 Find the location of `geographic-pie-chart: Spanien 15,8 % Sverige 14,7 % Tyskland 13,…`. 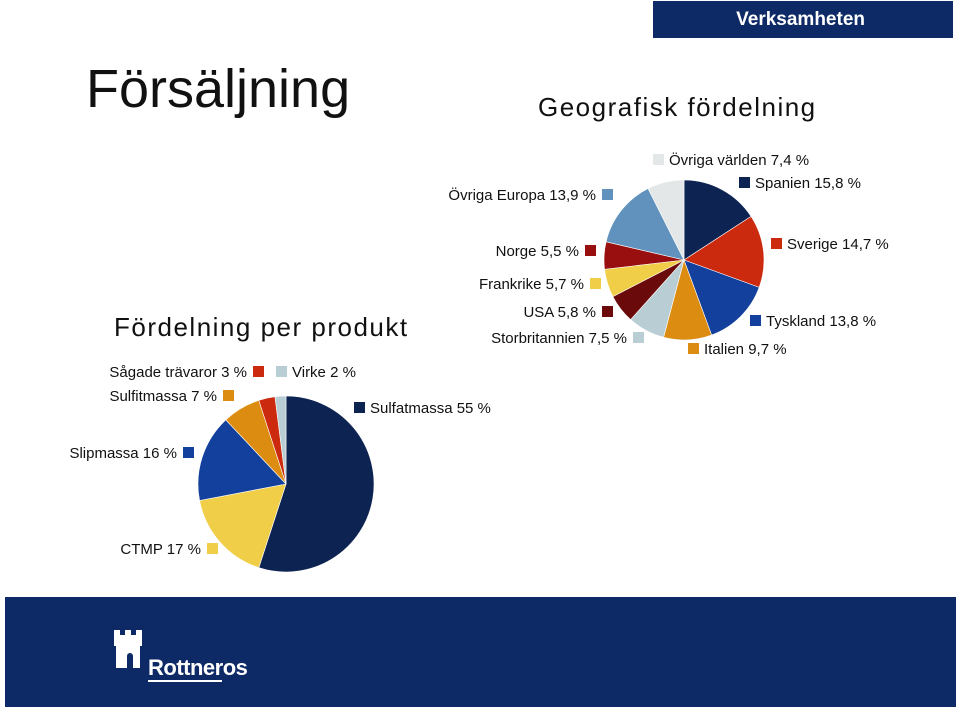

geographic-pie-chart: Spanien 15,8 % Sverige 14,7 % Tyskland 13,… is located at coordinates (668, 254).